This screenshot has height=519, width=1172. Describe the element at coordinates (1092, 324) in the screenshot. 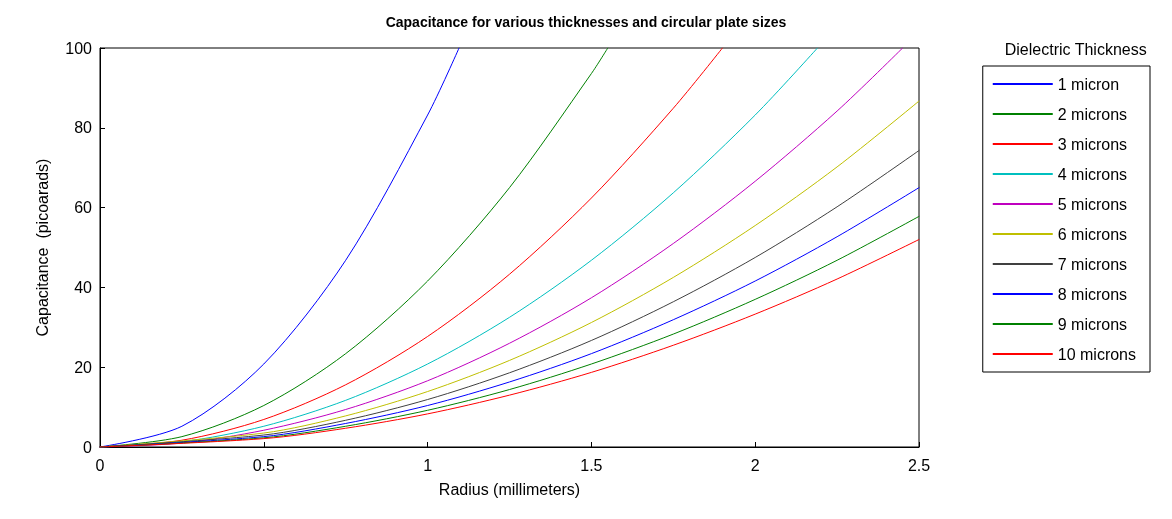

I see `legend-label: 9 microns` at that location.